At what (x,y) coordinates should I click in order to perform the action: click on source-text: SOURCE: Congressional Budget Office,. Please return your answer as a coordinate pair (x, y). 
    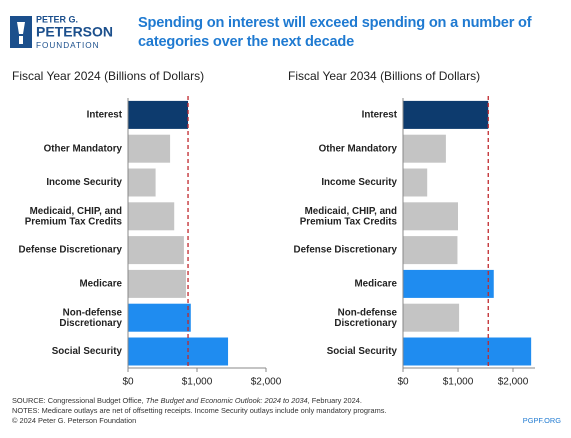
    Looking at the image, I should click on (79, 400).